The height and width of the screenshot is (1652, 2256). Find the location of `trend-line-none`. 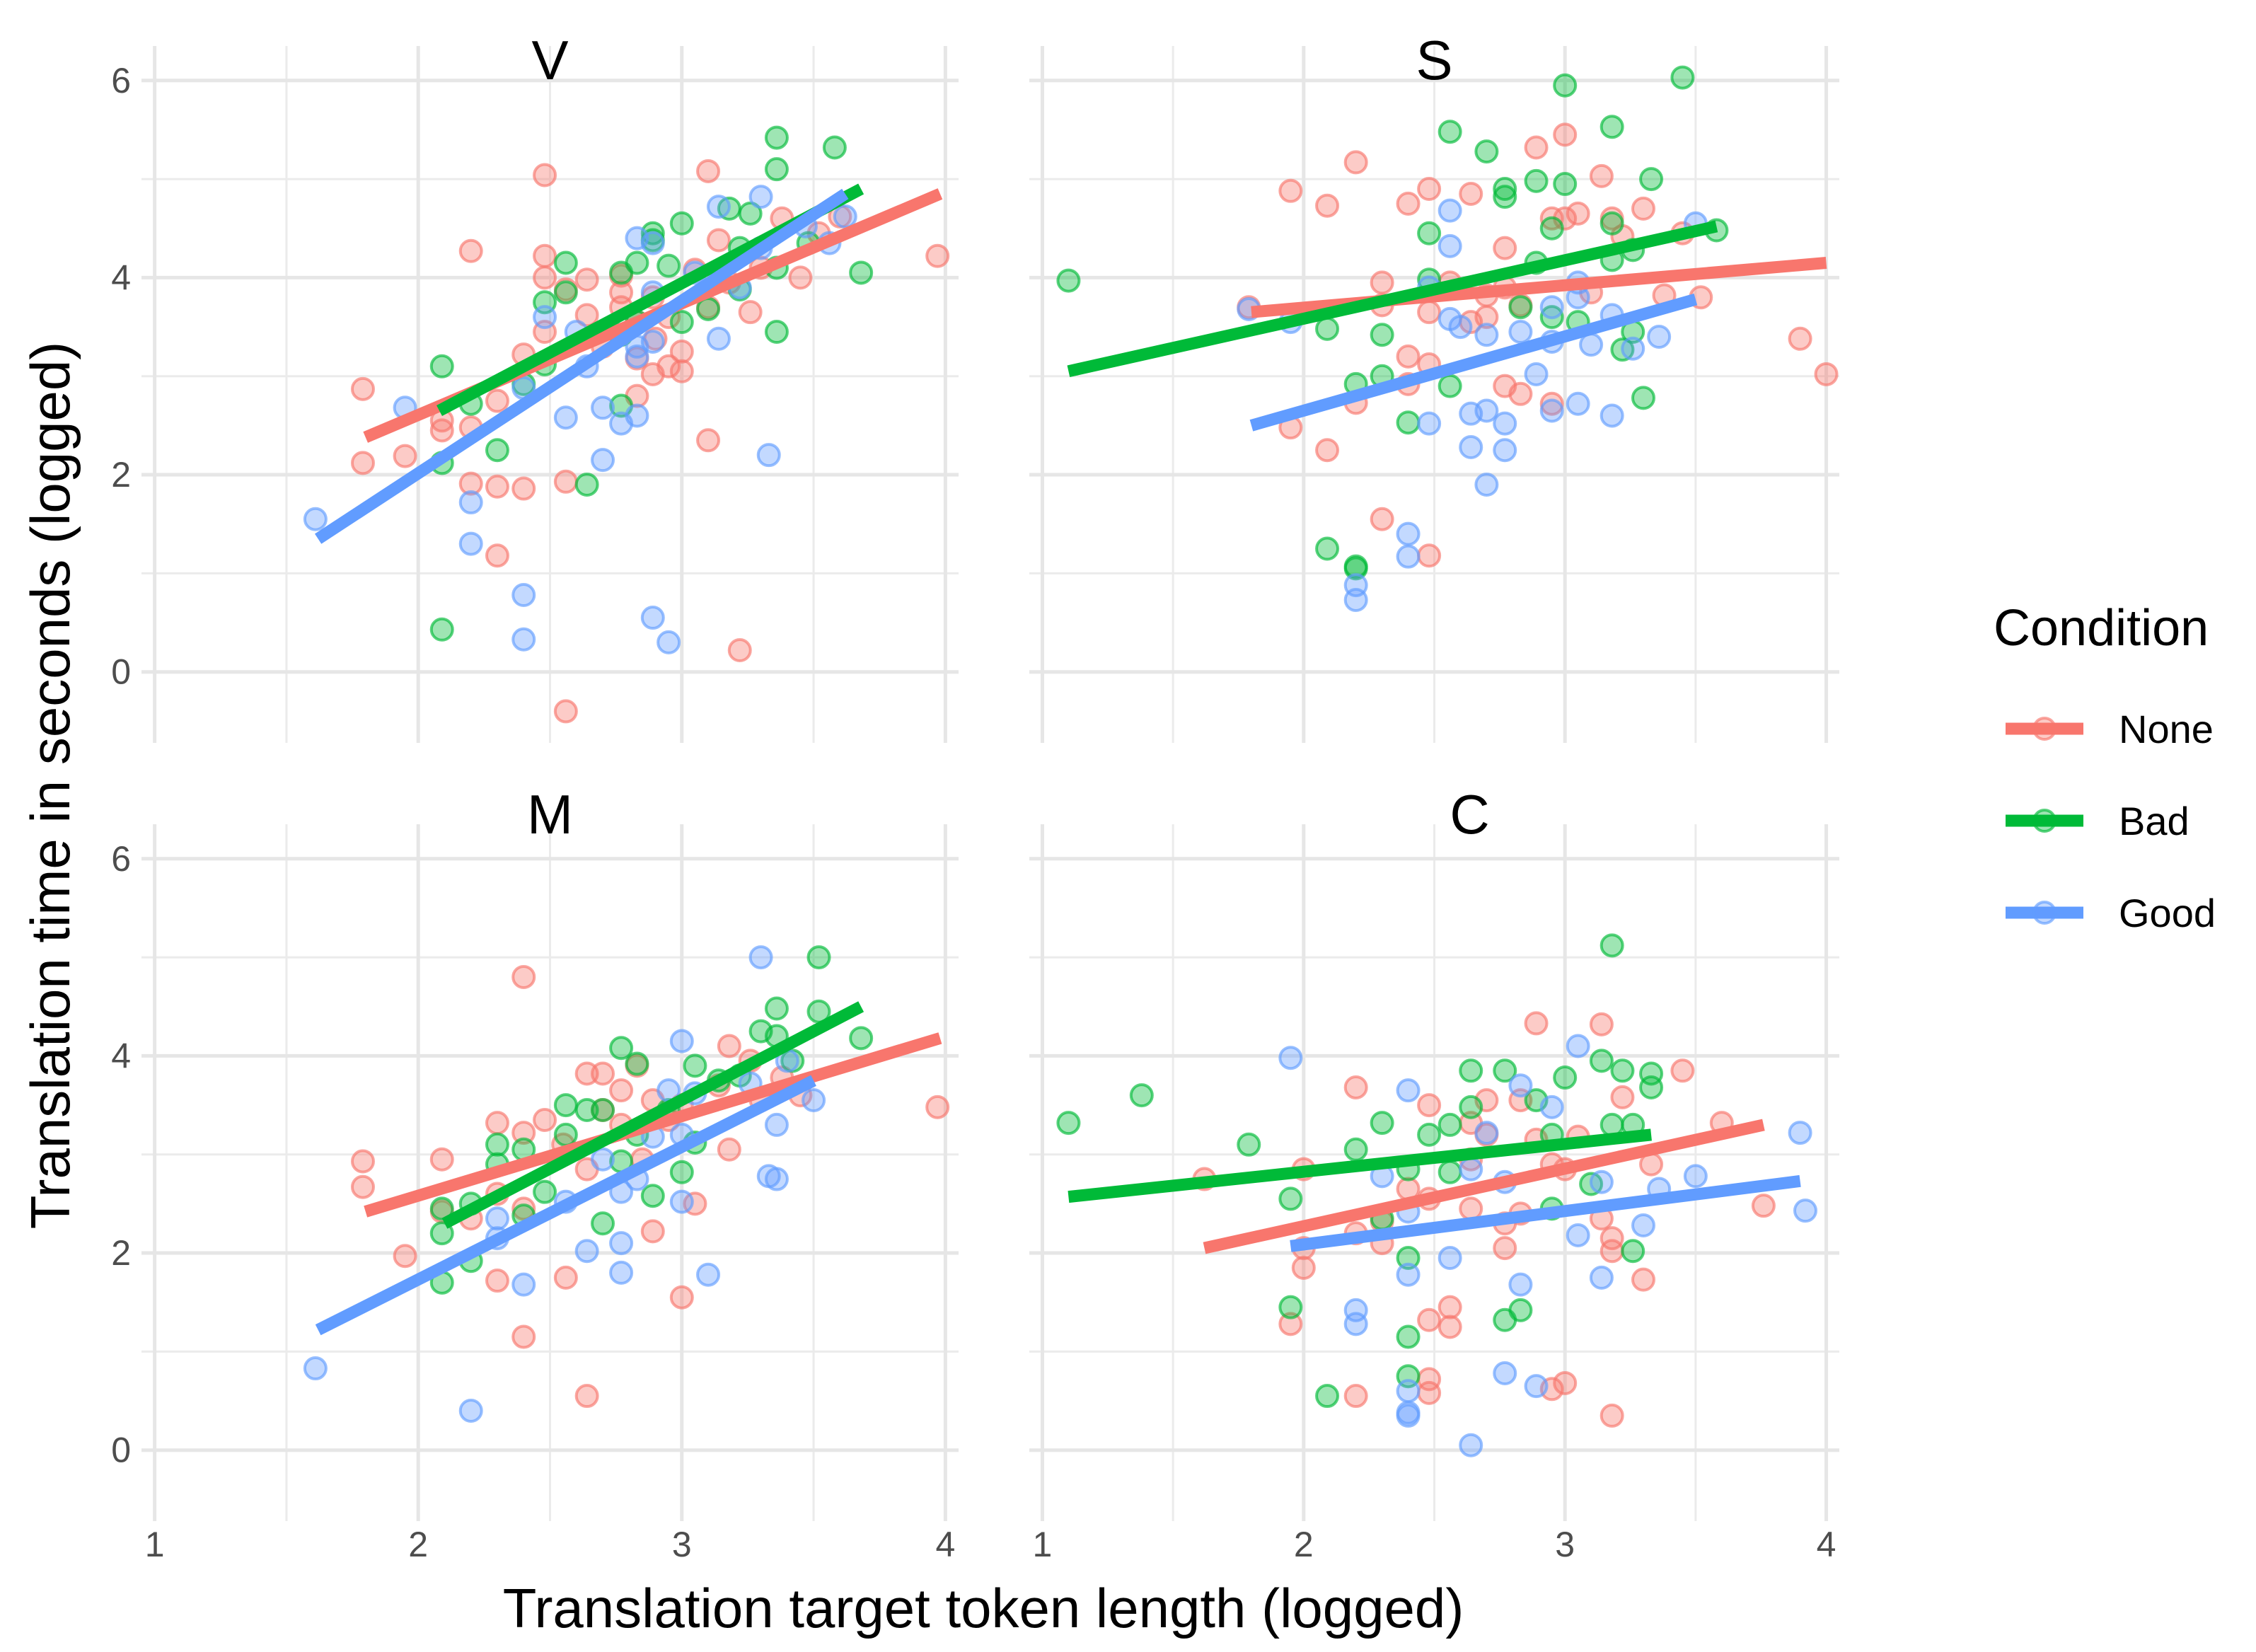

trend-line-none is located at coordinates (1484, 1186).